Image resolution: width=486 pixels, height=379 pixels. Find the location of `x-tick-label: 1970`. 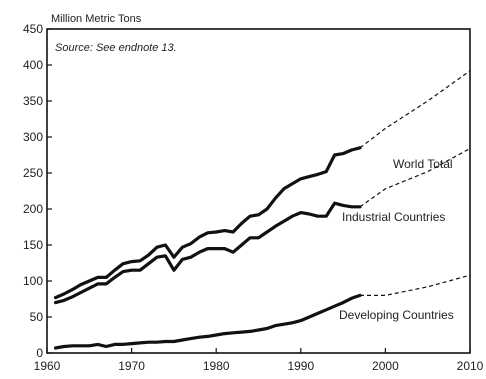

x-tick-label: 1970 is located at coordinates (131, 366).